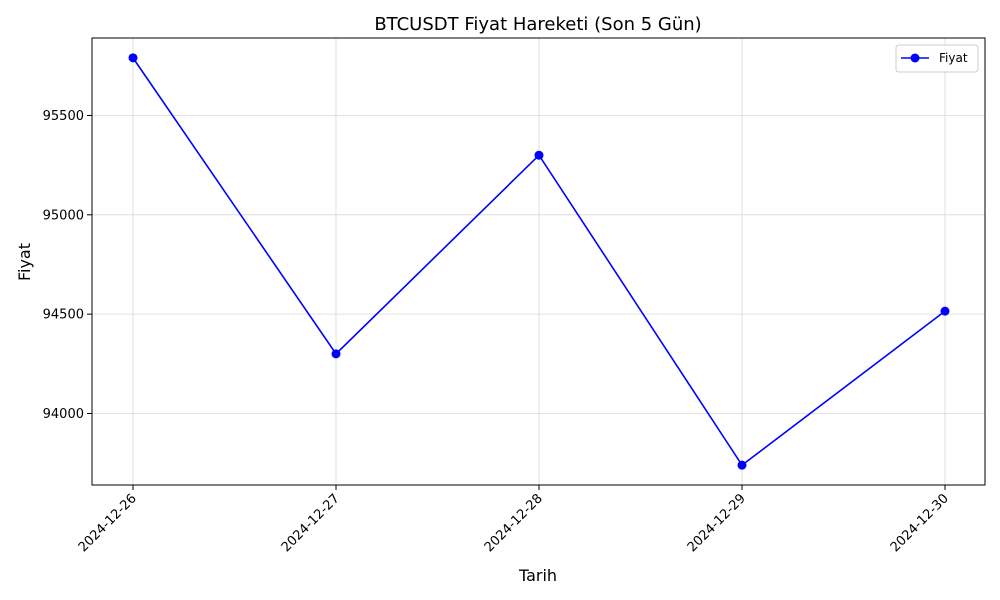  What do you see at coordinates (537, 24) in the screenshot?
I see `chart-title: BTCUSDT Fiyat Hareketi (Son 5 Gün)` at bounding box center [537, 24].